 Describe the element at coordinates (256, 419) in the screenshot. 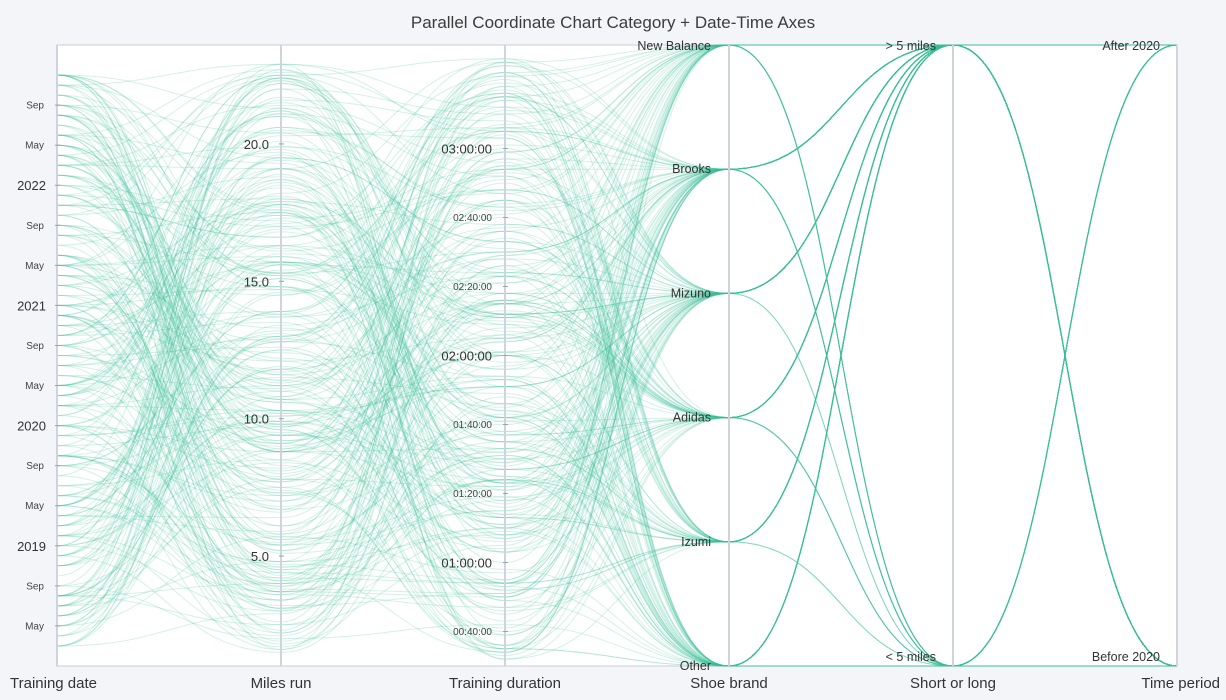

I see `tick-label: 10.0` at that location.